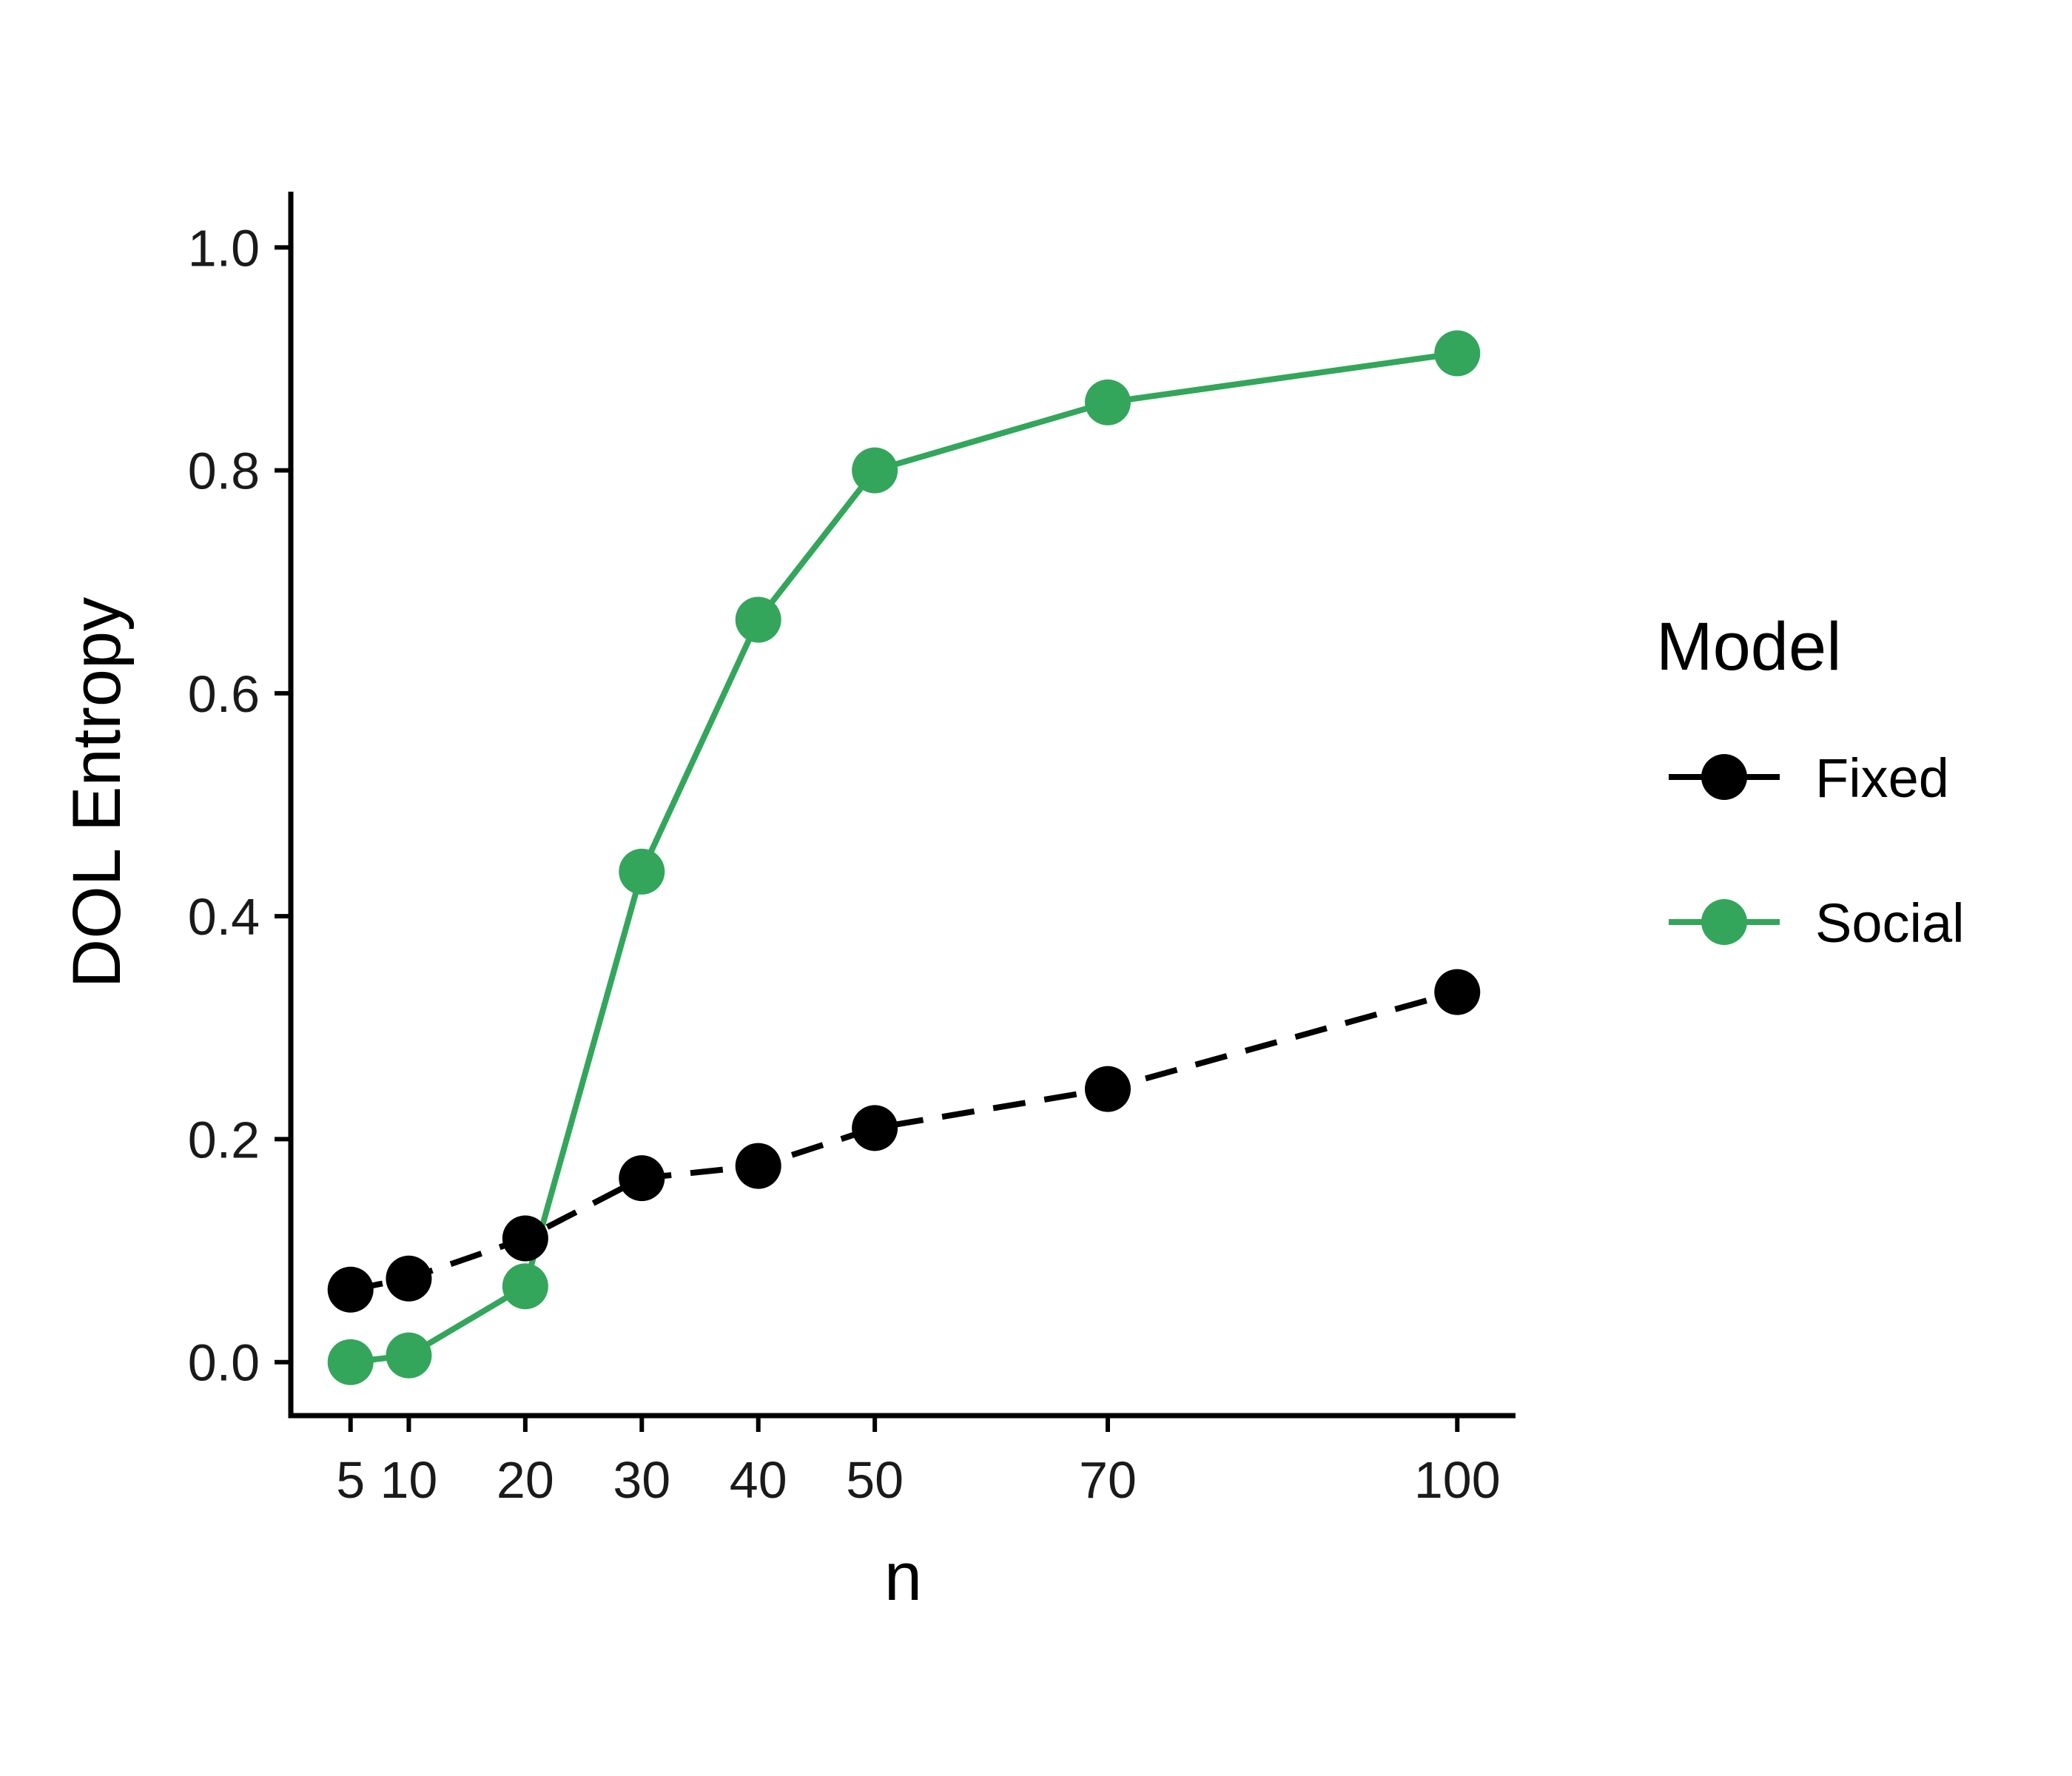 The width and height of the screenshot is (2072, 1776). I want to click on y-tick-label: 0.4, so click(224, 917).